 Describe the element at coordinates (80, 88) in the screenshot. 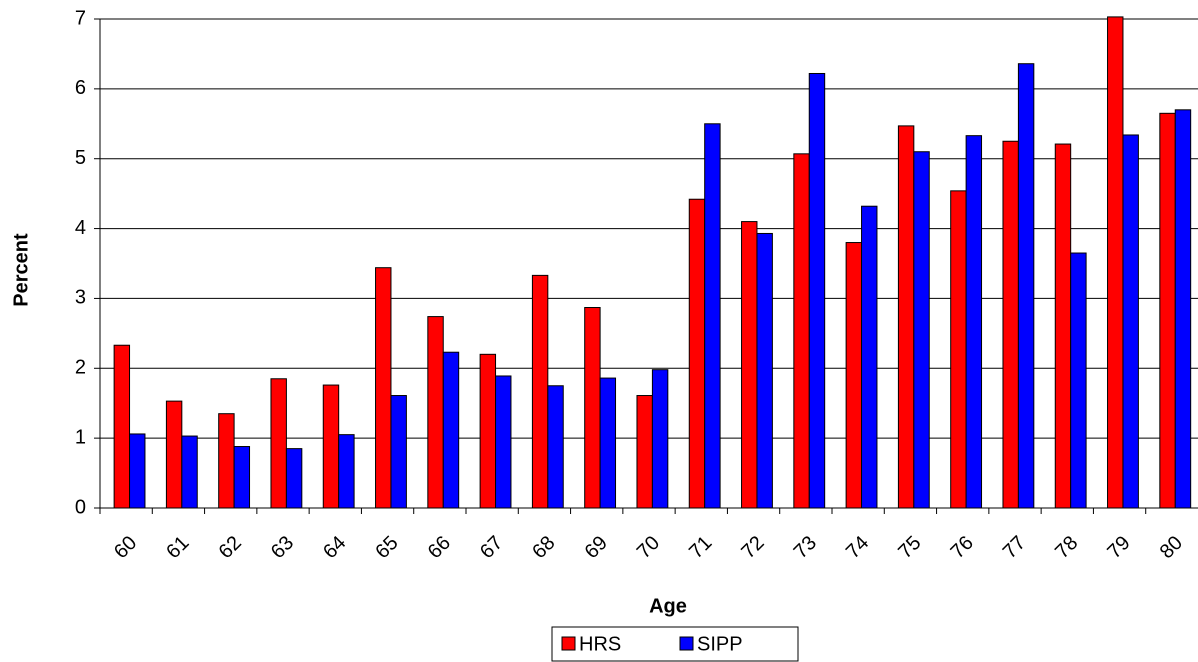

I see `y-tick-label: 6` at that location.